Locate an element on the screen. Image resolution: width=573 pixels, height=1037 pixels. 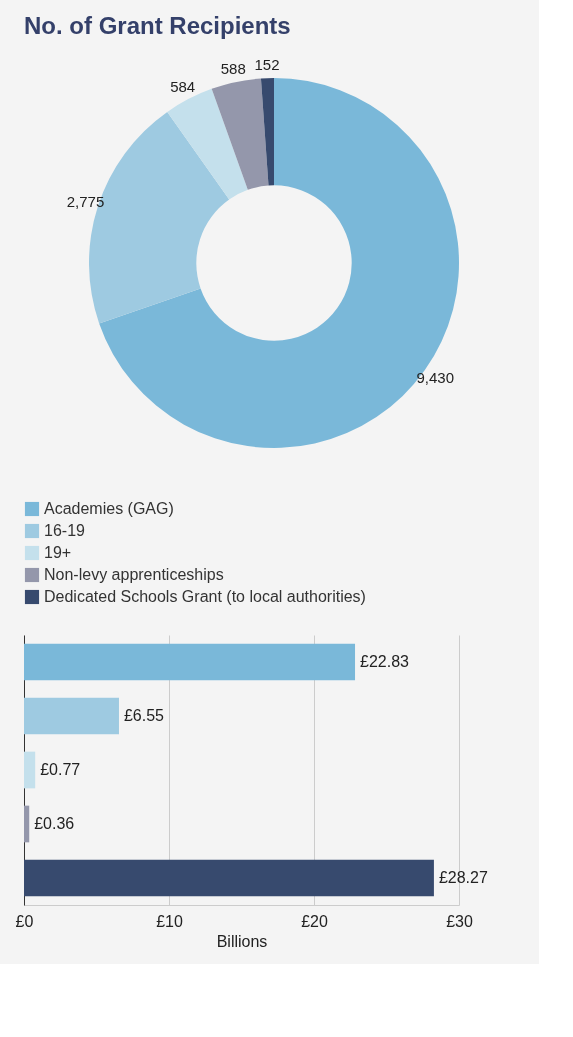
legend-label: 19+ is located at coordinates (58, 552).